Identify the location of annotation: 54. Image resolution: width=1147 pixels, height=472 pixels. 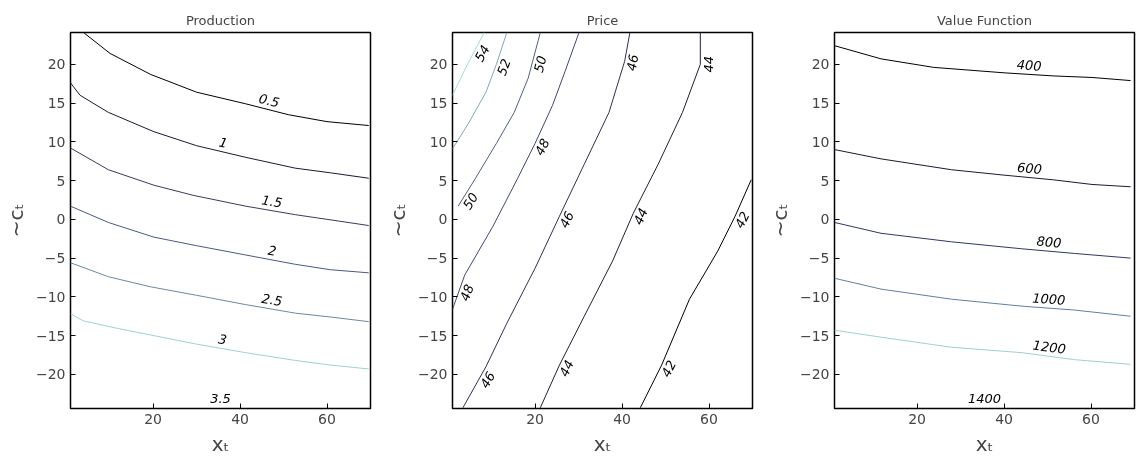
(482, 53).